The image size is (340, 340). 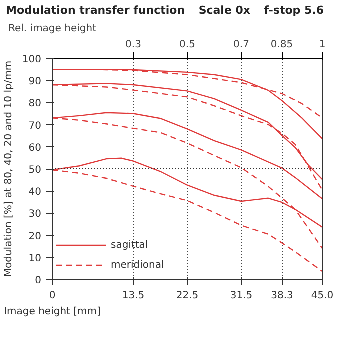 What do you see at coordinates (242, 45) in the screenshot?
I see `x2-tick-label: 0.7` at bounding box center [242, 45].